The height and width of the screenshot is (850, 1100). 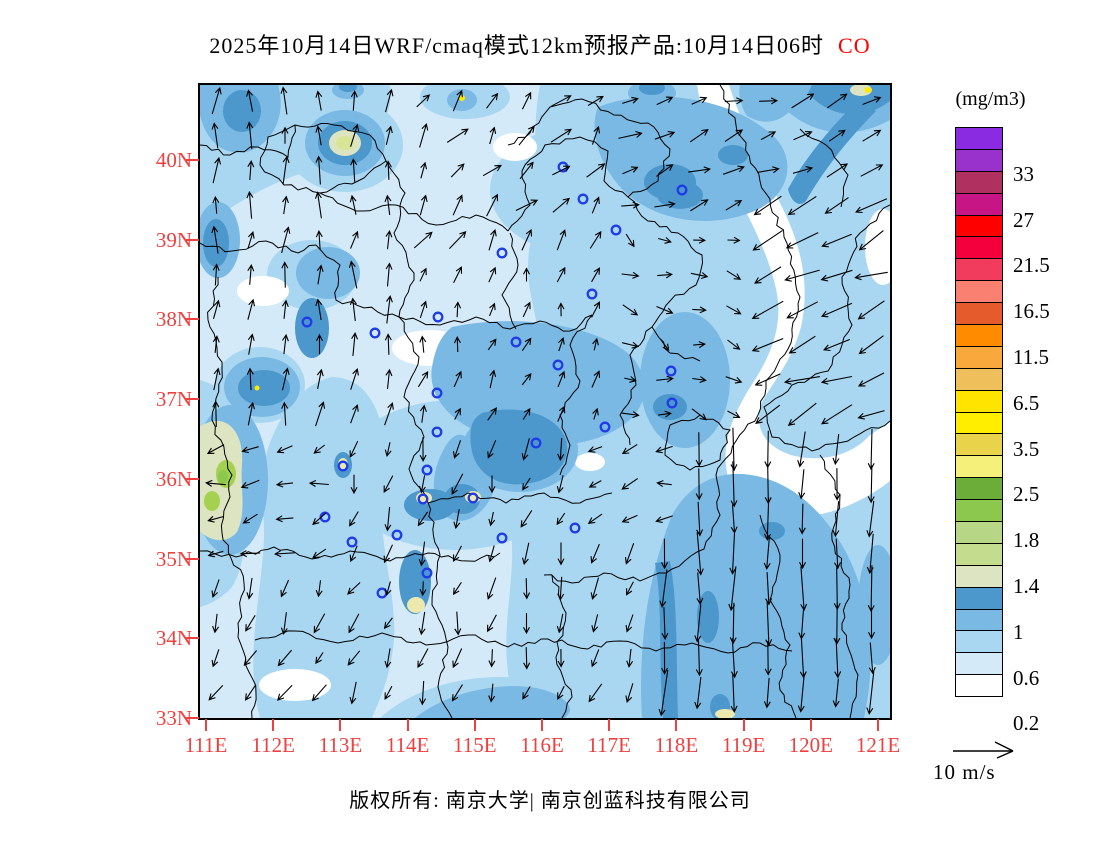 I want to click on colorbar-cells, so click(x=979, y=412).